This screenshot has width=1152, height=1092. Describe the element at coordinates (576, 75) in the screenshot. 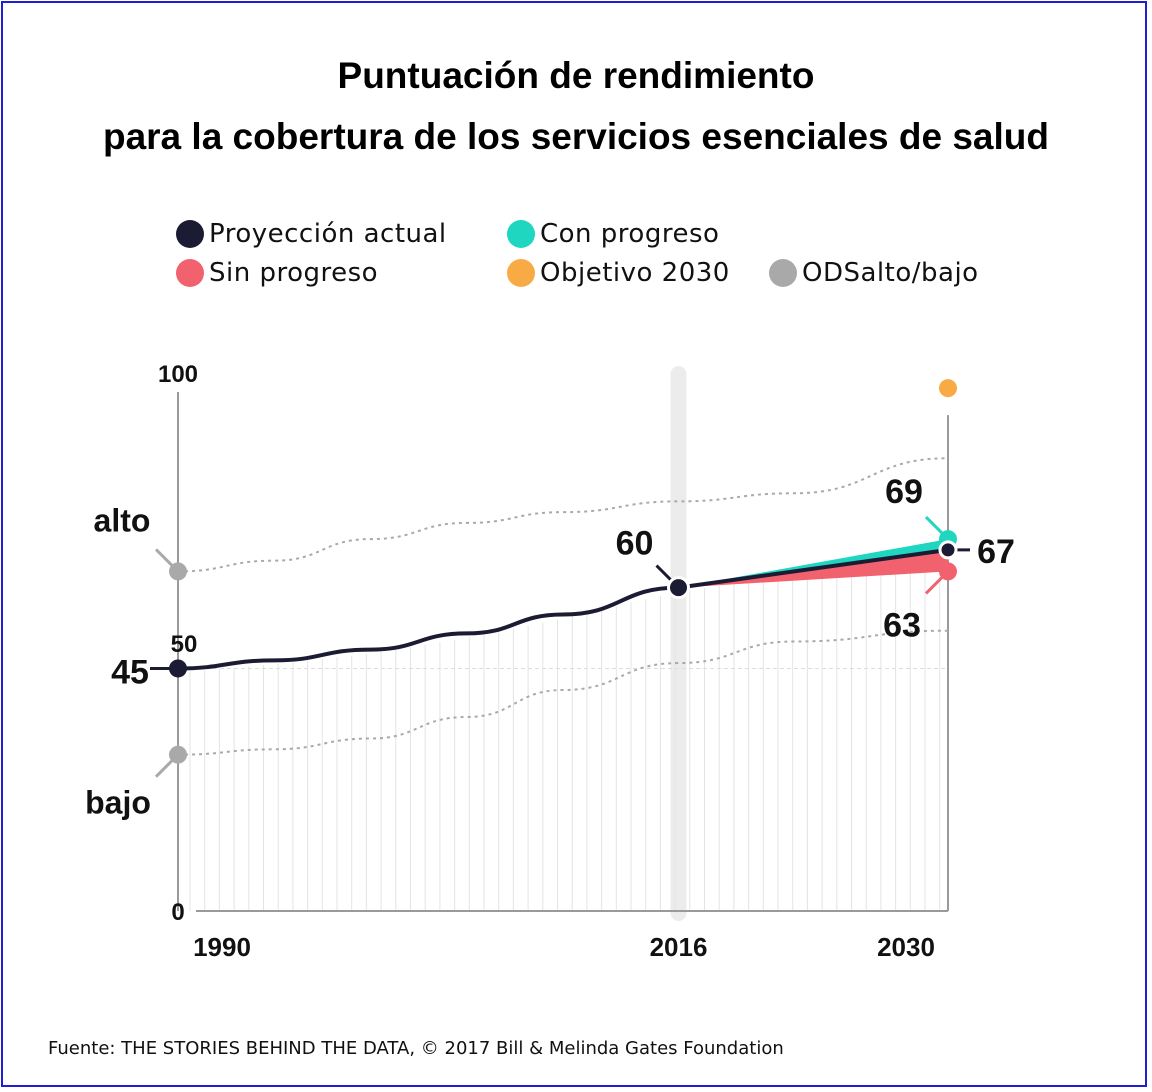

I see `chart-title-line1: Puntuación de rendimiento` at that location.